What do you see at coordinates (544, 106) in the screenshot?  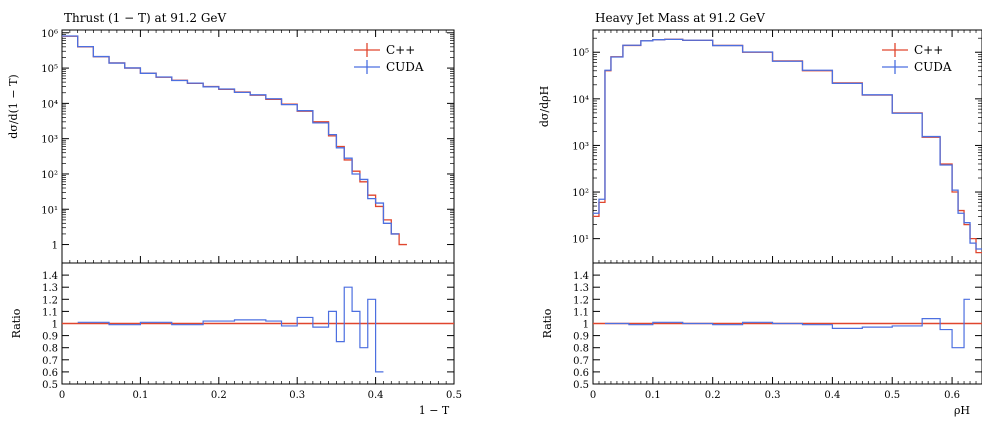 I see `y-axis-label: dσ/dρH` at bounding box center [544, 106].